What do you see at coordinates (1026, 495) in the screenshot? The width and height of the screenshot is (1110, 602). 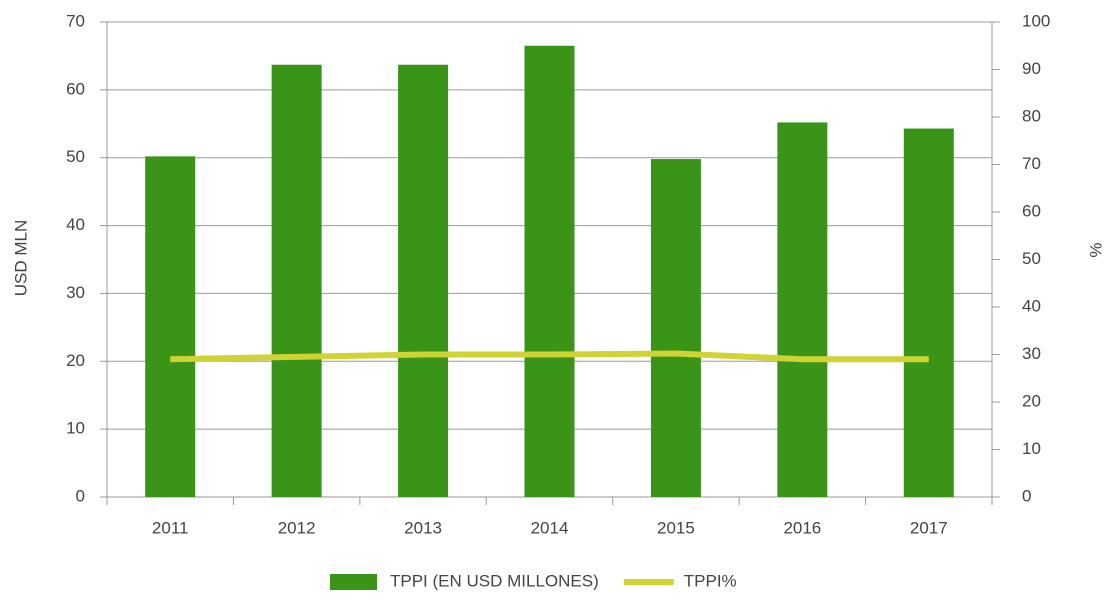 I see `y2-tick-label: 0` at bounding box center [1026, 495].